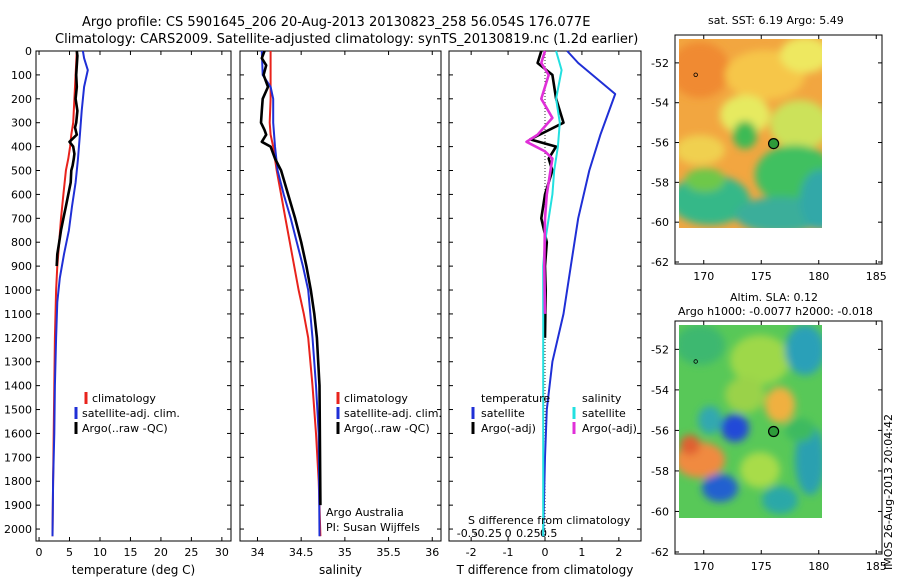 Image resolution: width=900 pixels, height=580 pixels. Describe the element at coordinates (750, 421) in the screenshot. I see `sla-map-field` at that location.